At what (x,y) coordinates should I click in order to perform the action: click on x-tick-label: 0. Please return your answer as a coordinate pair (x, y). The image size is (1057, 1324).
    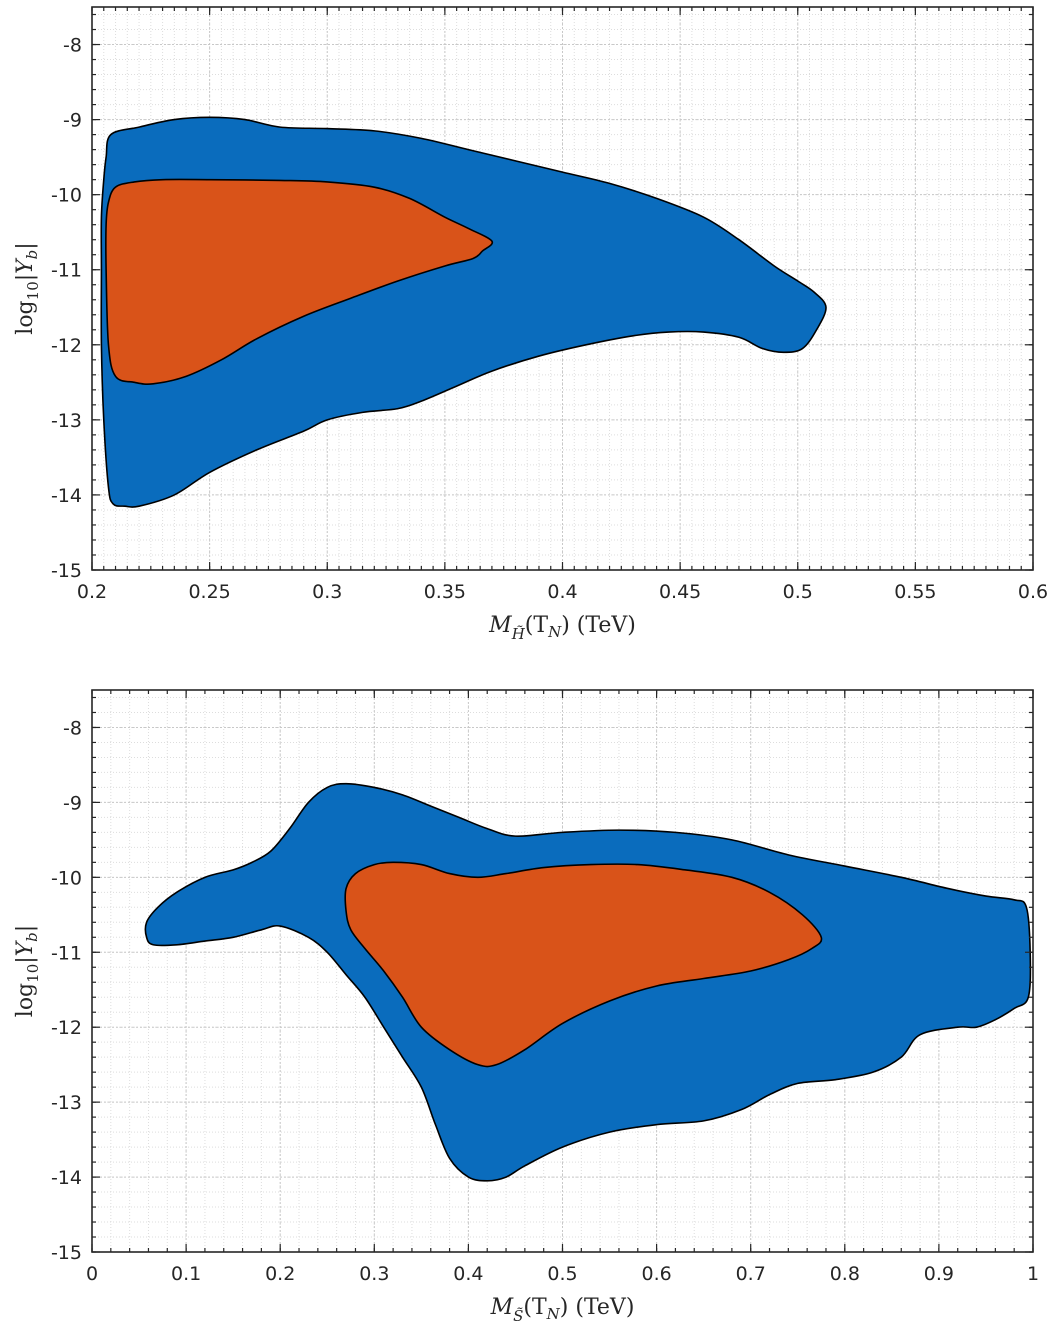
    Looking at the image, I should click on (92, 1274).